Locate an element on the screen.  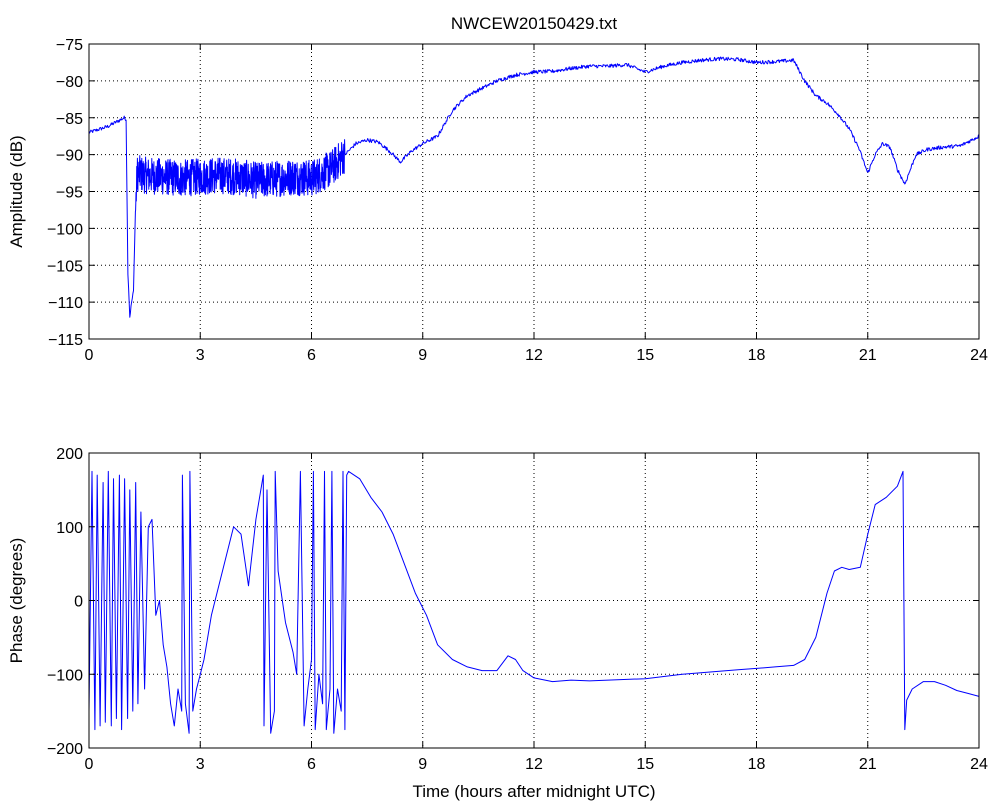
amplitude-x-tick-label: 15 is located at coordinates (645, 355).